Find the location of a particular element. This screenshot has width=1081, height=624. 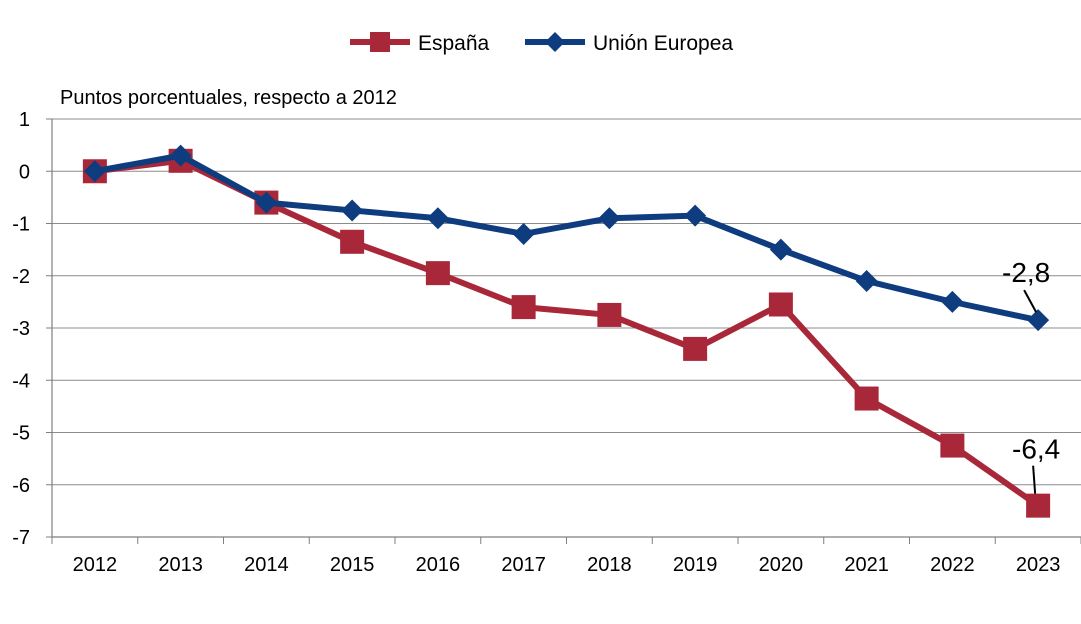

x-tick-label: 2023 is located at coordinates (1038, 565).